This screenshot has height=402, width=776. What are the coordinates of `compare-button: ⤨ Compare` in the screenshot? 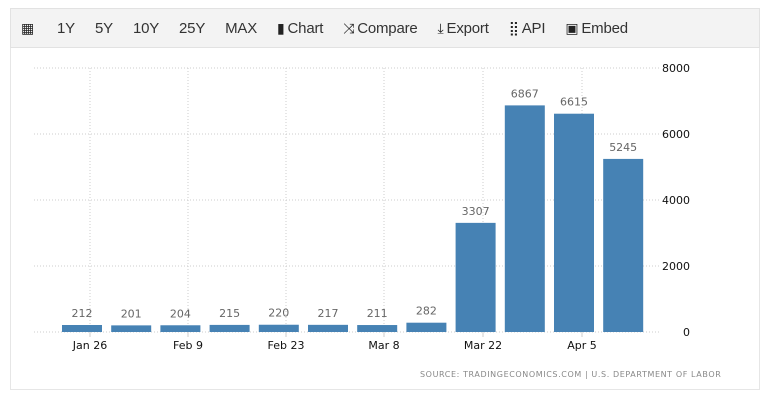 It's located at (380, 28).